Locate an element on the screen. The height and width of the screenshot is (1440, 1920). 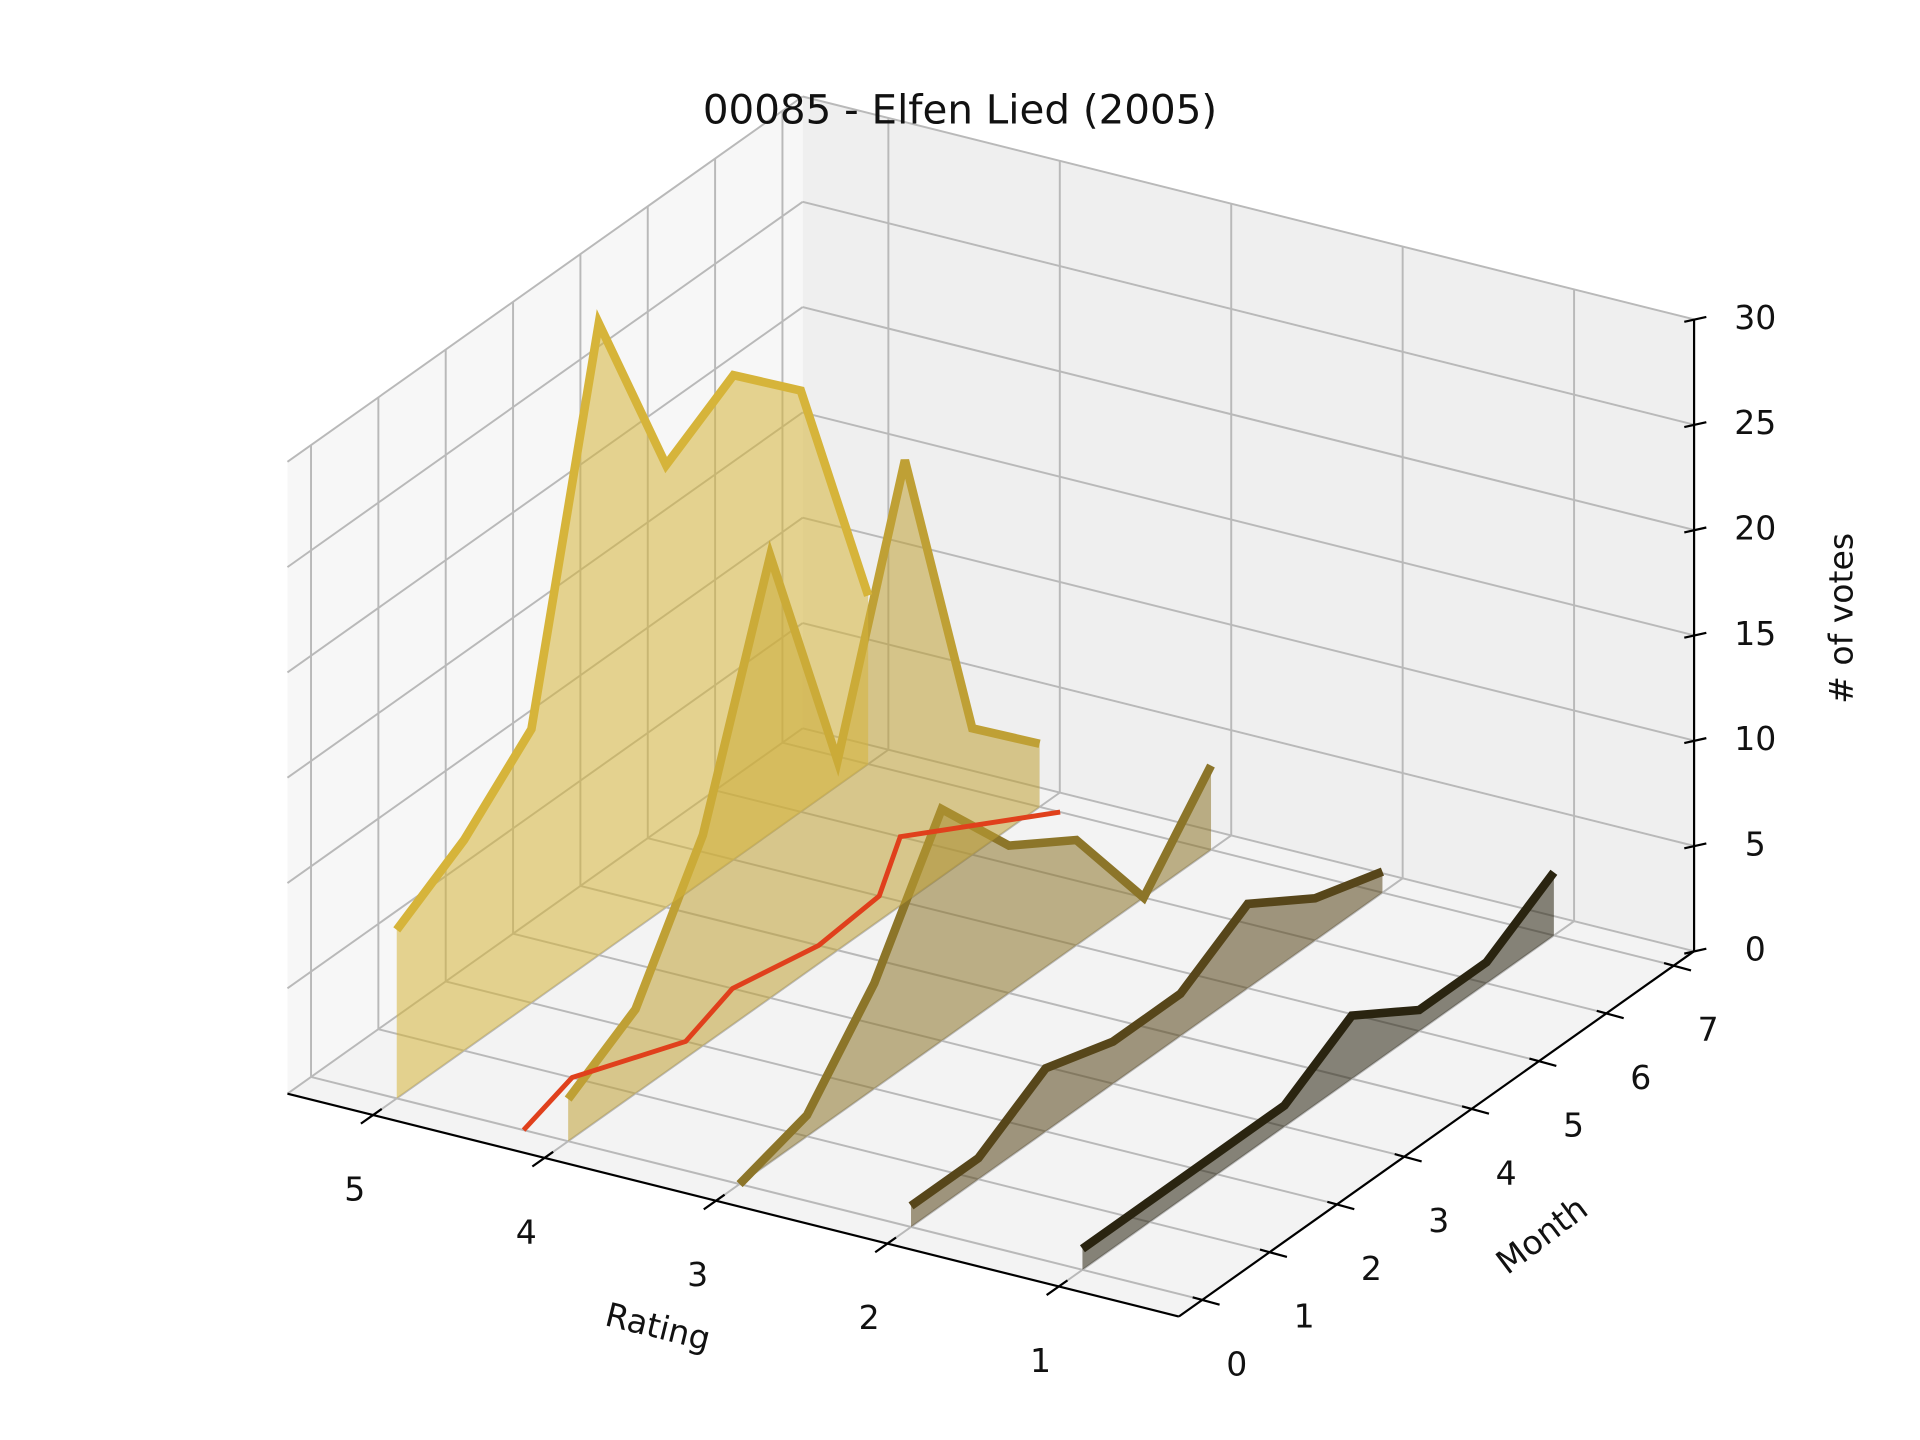
x-tick-label: 0 is located at coordinates (1236, 1363).